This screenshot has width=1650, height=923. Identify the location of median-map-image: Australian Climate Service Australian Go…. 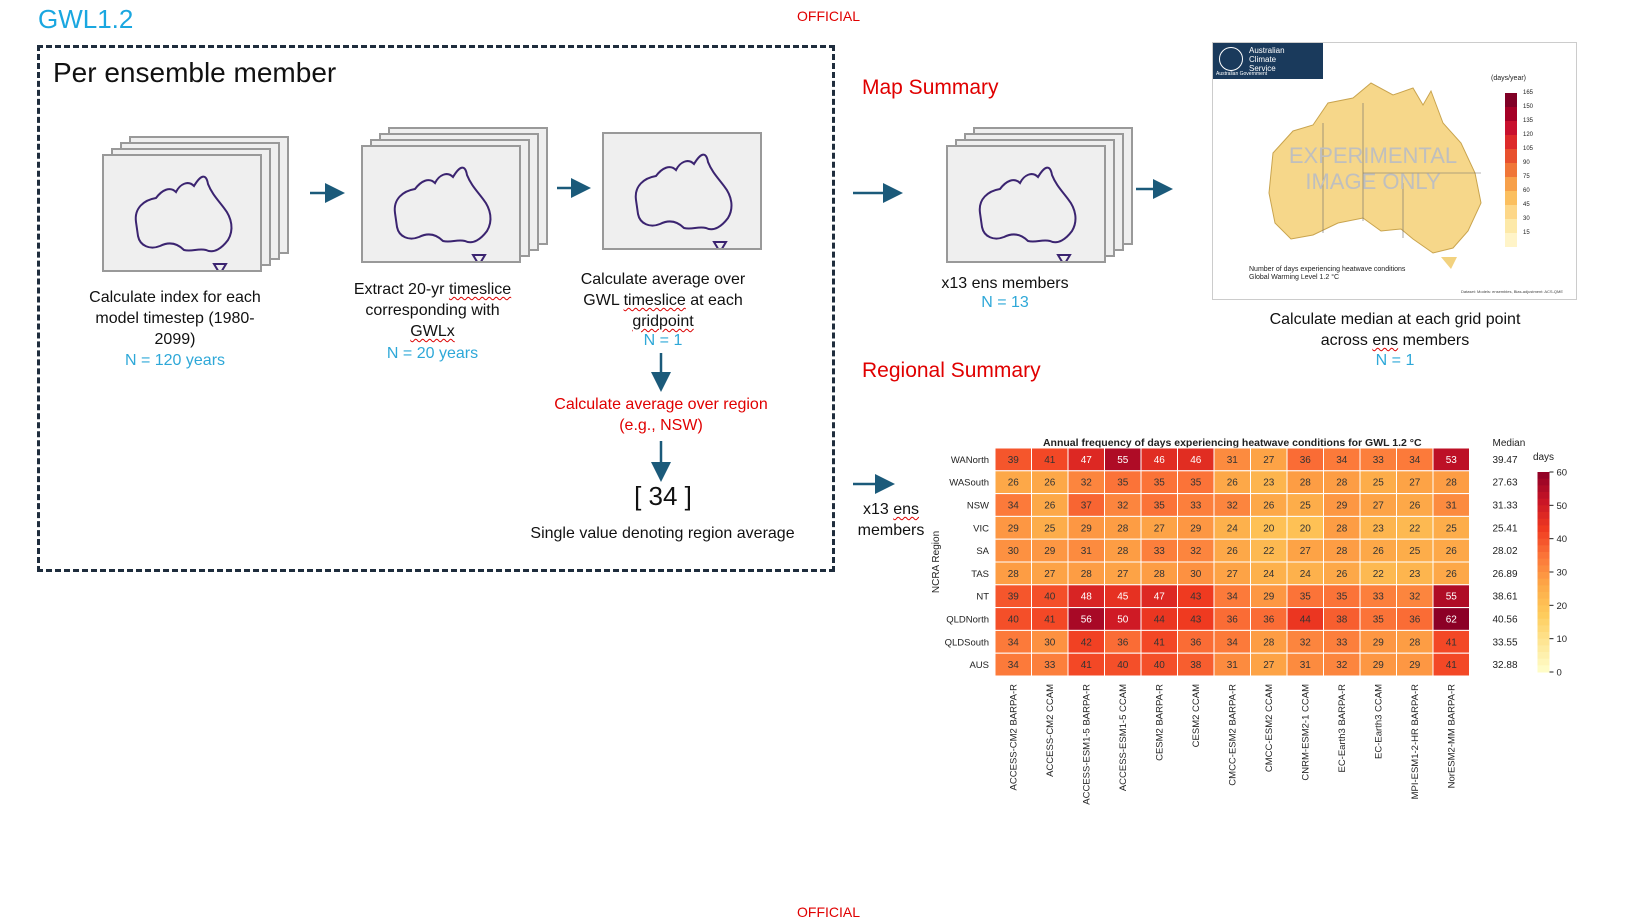
(1394, 171).